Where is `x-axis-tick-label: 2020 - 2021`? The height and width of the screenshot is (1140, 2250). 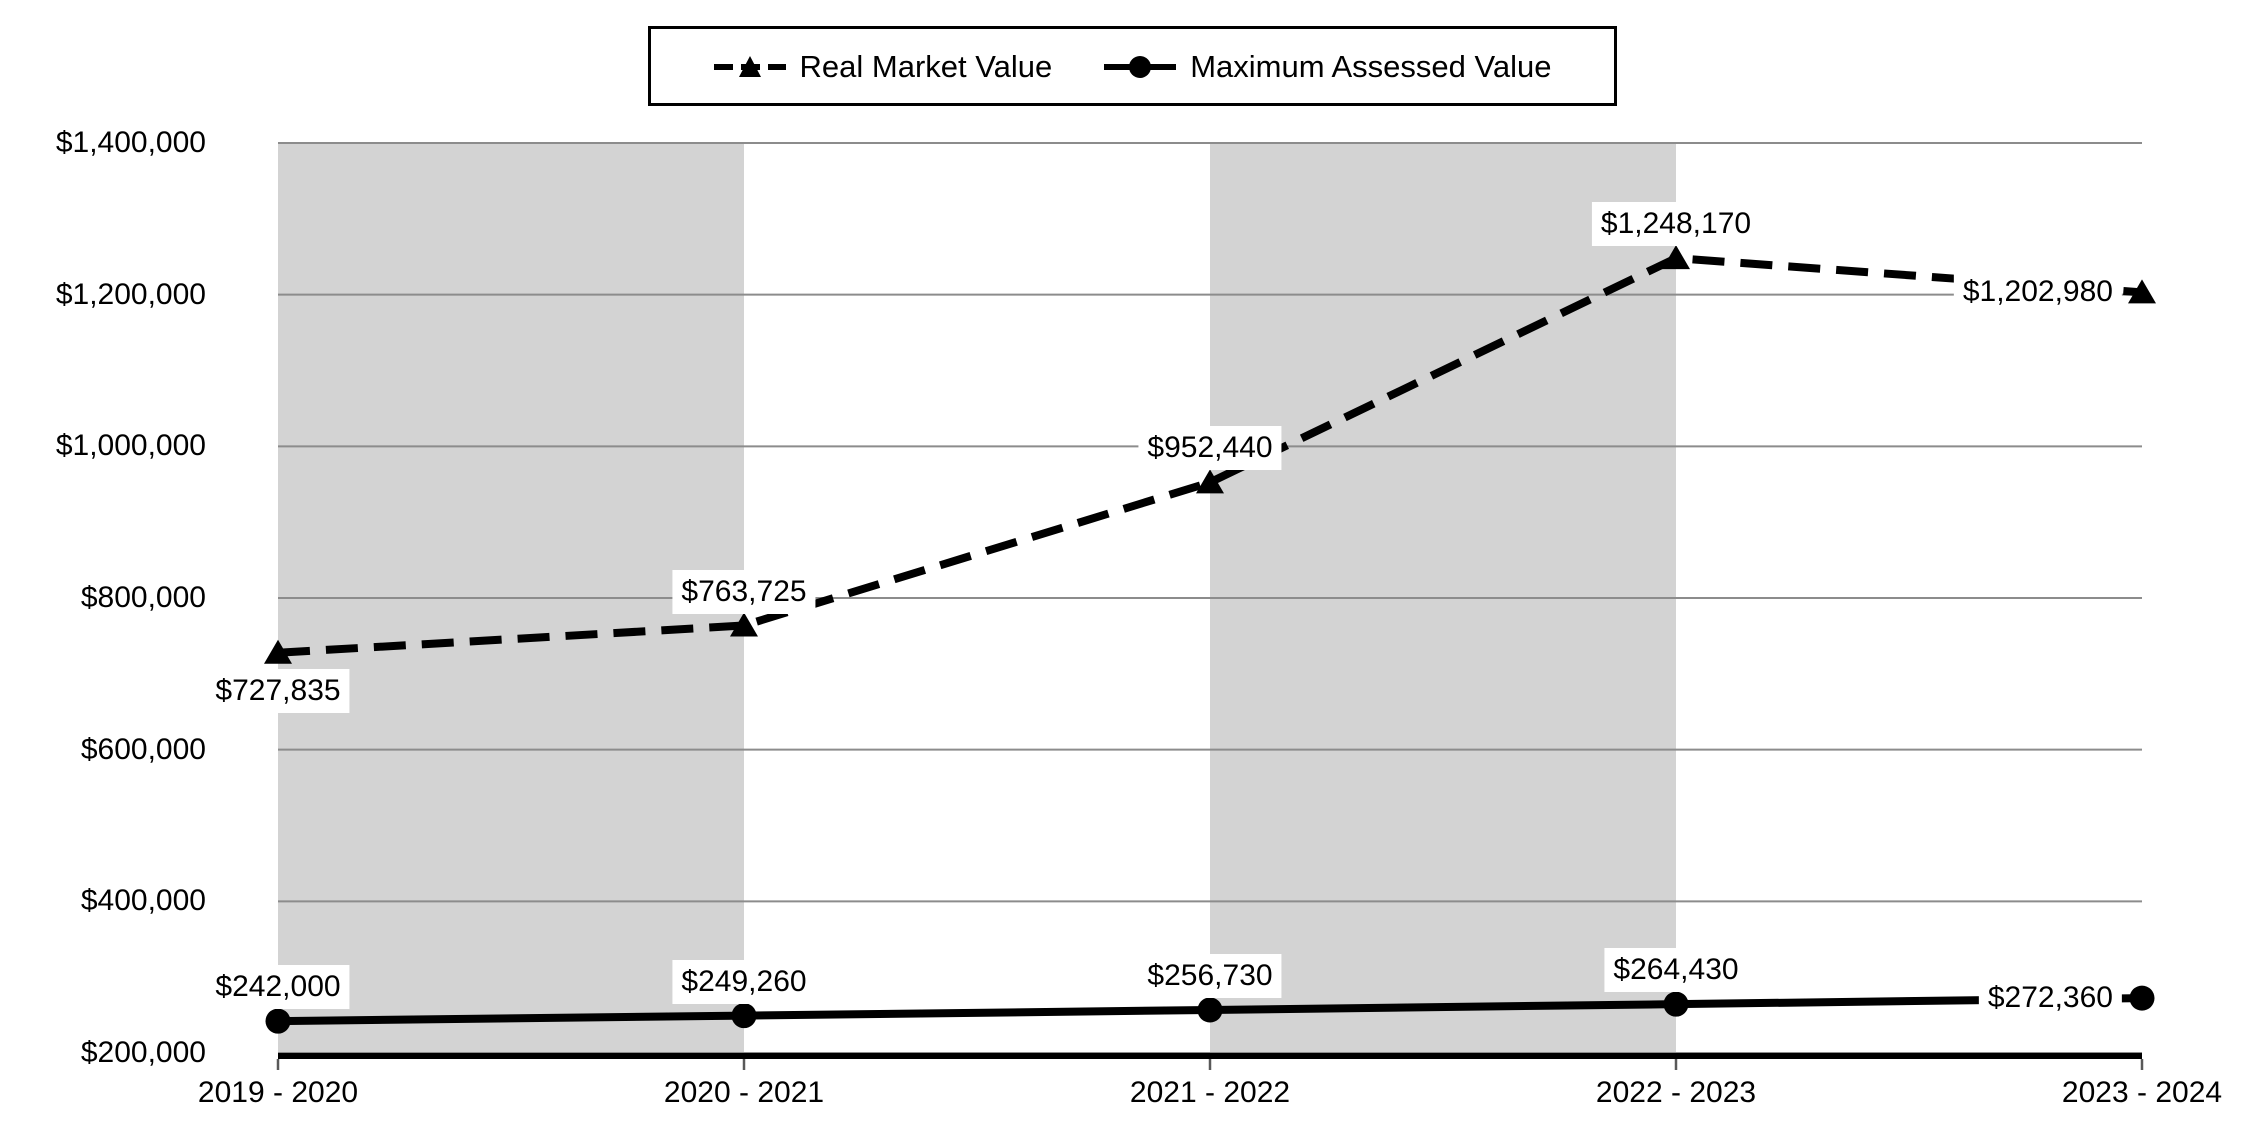 x-axis-tick-label: 2020 - 2021 is located at coordinates (744, 1092).